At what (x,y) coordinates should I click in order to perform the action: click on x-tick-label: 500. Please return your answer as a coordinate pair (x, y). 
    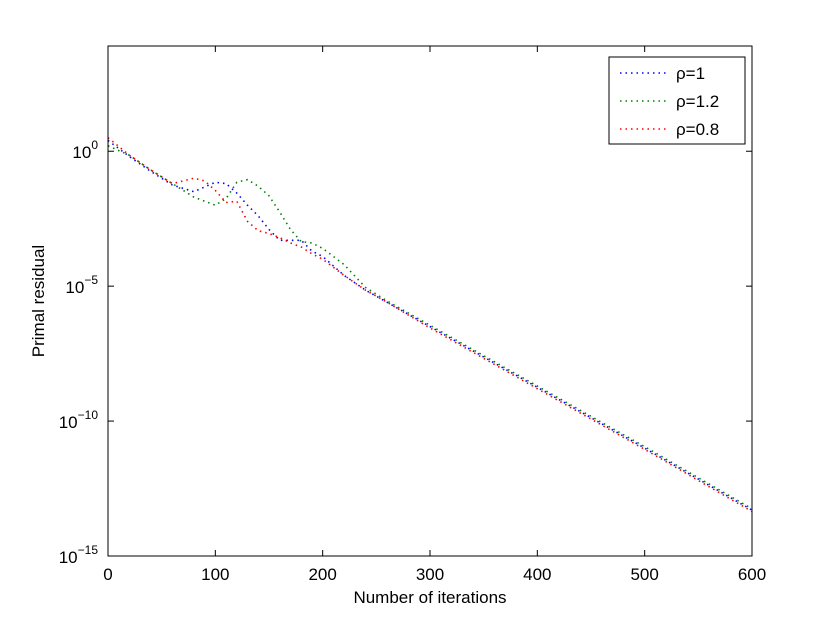
    Looking at the image, I should click on (644, 574).